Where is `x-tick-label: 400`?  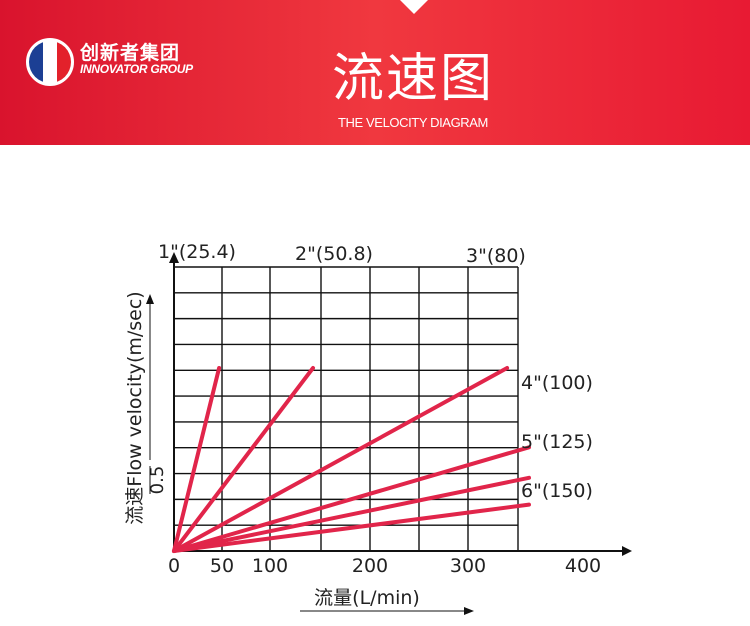
x-tick-label: 400 is located at coordinates (583, 566).